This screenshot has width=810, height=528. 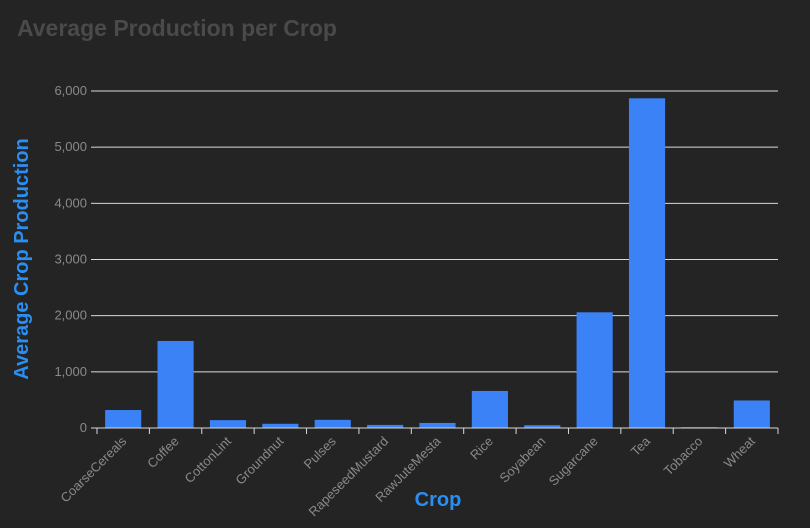 I want to click on x-tick-label: Pulses, so click(x=320, y=452).